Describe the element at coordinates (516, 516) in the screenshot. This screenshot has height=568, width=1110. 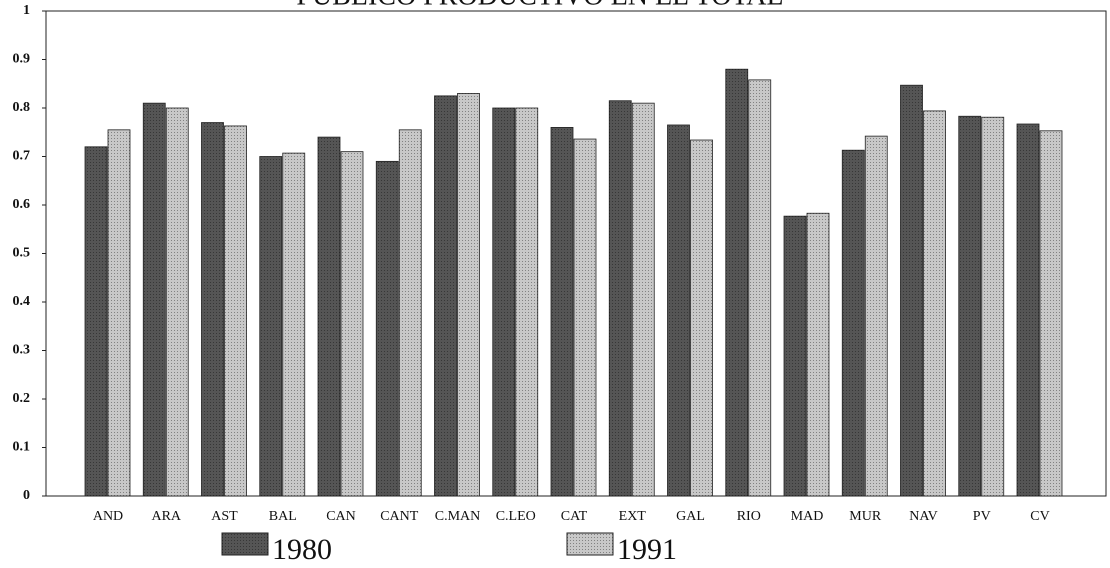
I see `x-tick-label: C.LEO` at that location.